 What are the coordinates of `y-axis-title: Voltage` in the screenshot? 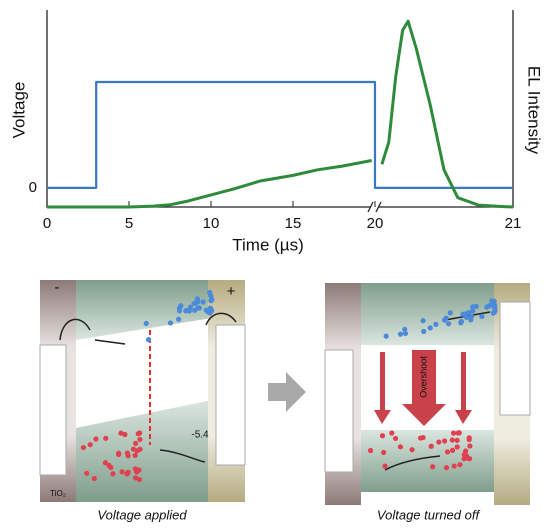 It's located at (18, 110).